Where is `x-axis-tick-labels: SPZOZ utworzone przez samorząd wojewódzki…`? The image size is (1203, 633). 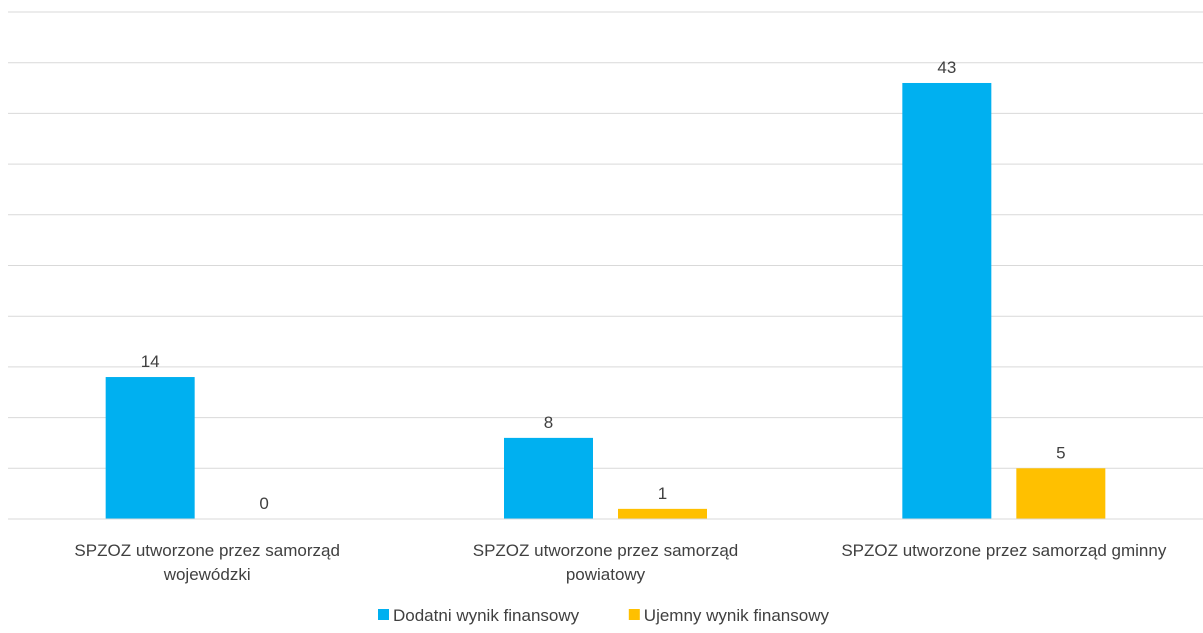
x-axis-tick-labels: SPZOZ utworzone przez samorząd wojewódzki… is located at coordinates (620, 562).